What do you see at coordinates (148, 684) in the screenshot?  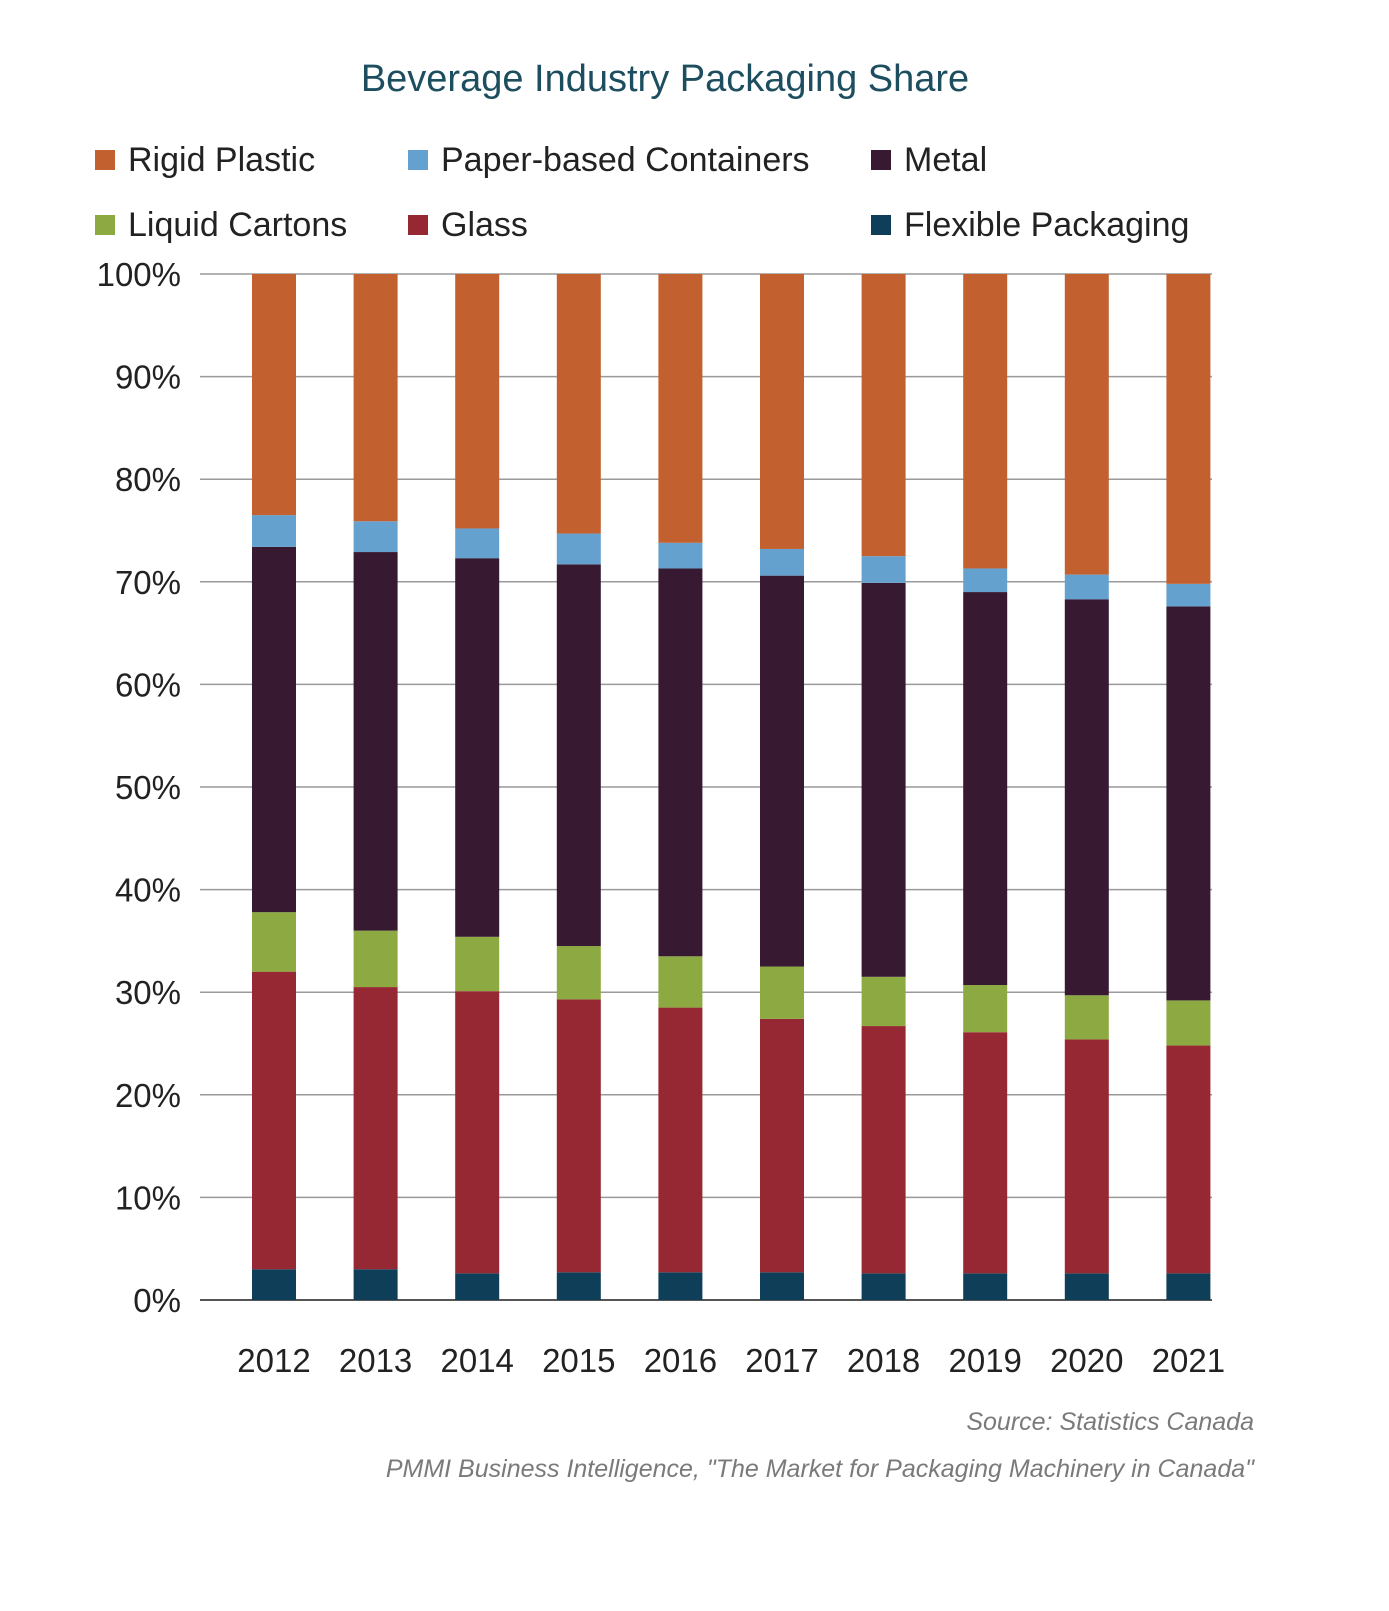 I see `y-tick-label: 60%` at bounding box center [148, 684].